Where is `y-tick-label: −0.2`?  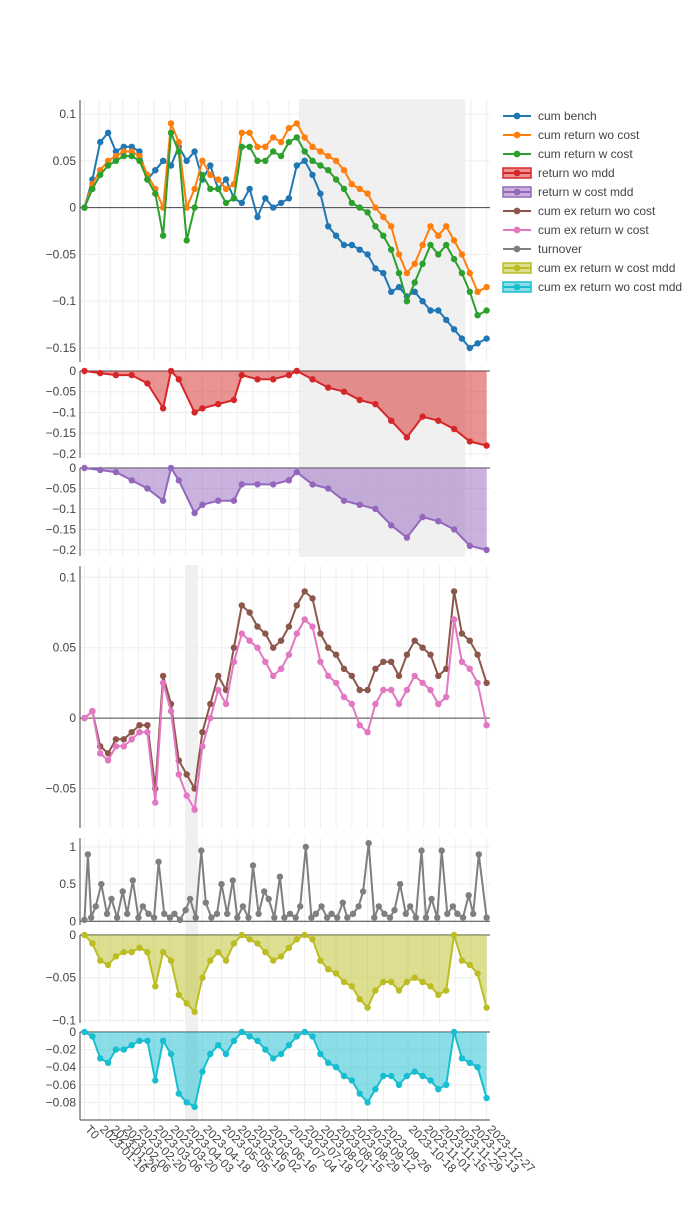 y-tick-label: −0.2 is located at coordinates (64, 454).